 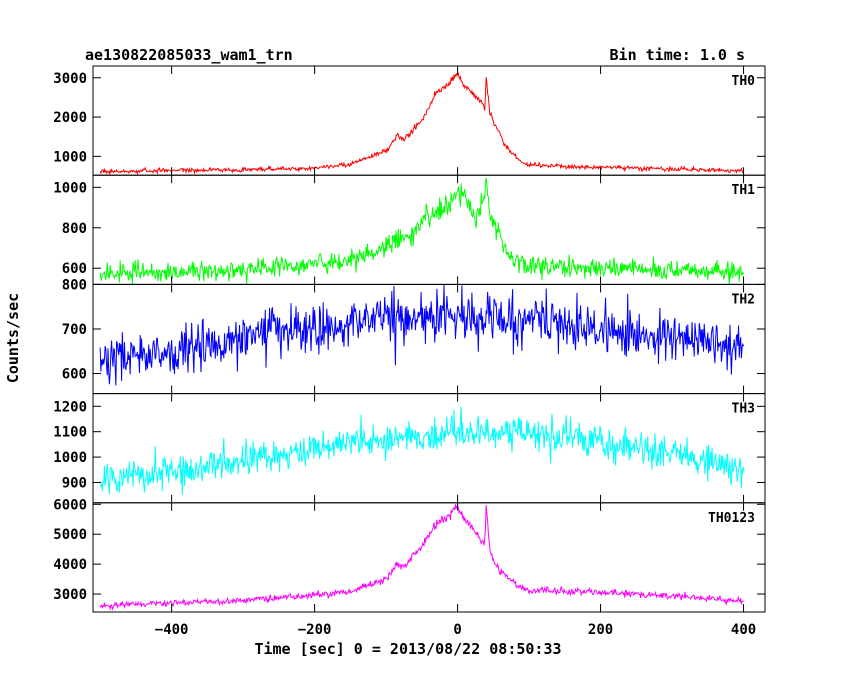 What do you see at coordinates (743, 409) in the screenshot?
I see `panel-label-th3: TH3` at bounding box center [743, 409].